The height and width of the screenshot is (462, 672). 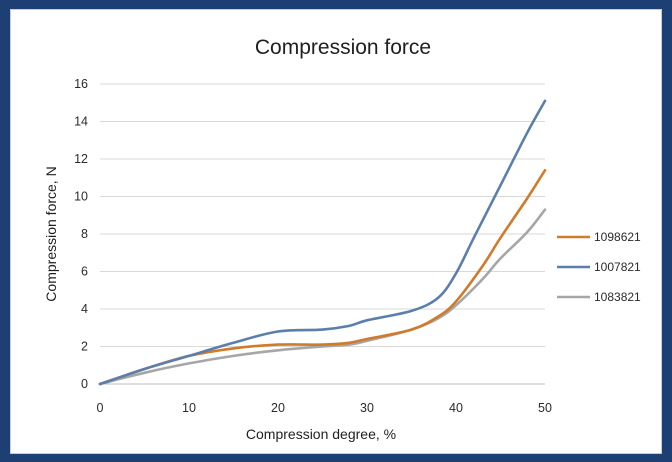 What do you see at coordinates (84, 272) in the screenshot?
I see `y-tick-label: 6` at bounding box center [84, 272].